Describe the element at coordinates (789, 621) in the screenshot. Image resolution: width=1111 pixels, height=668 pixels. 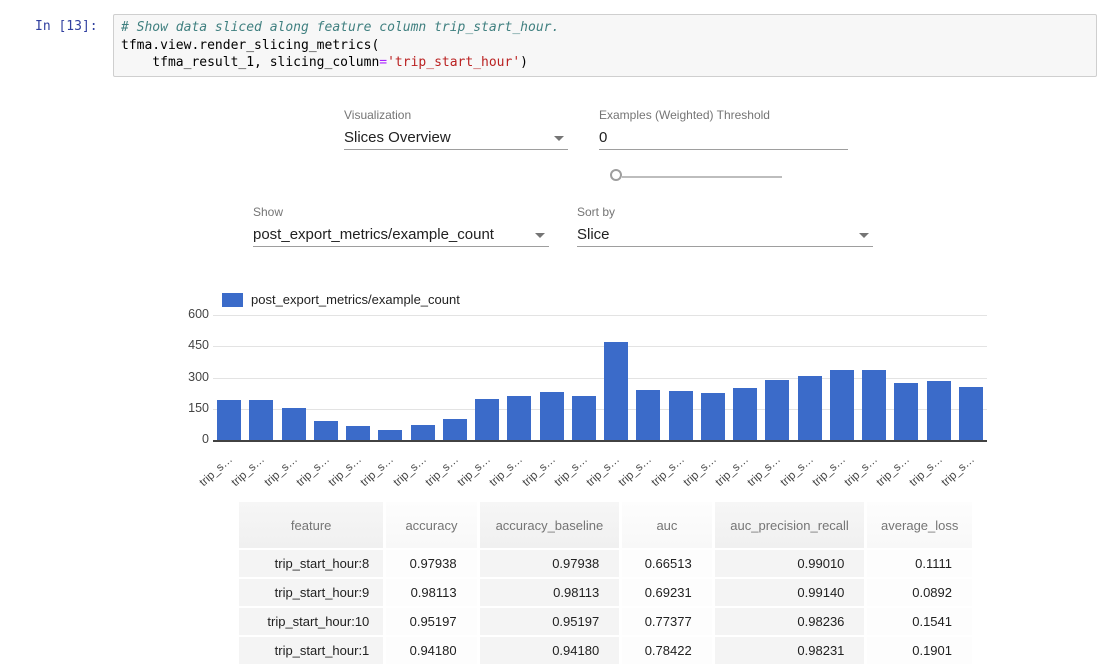
I see `metric-cell: 0.98236` at that location.